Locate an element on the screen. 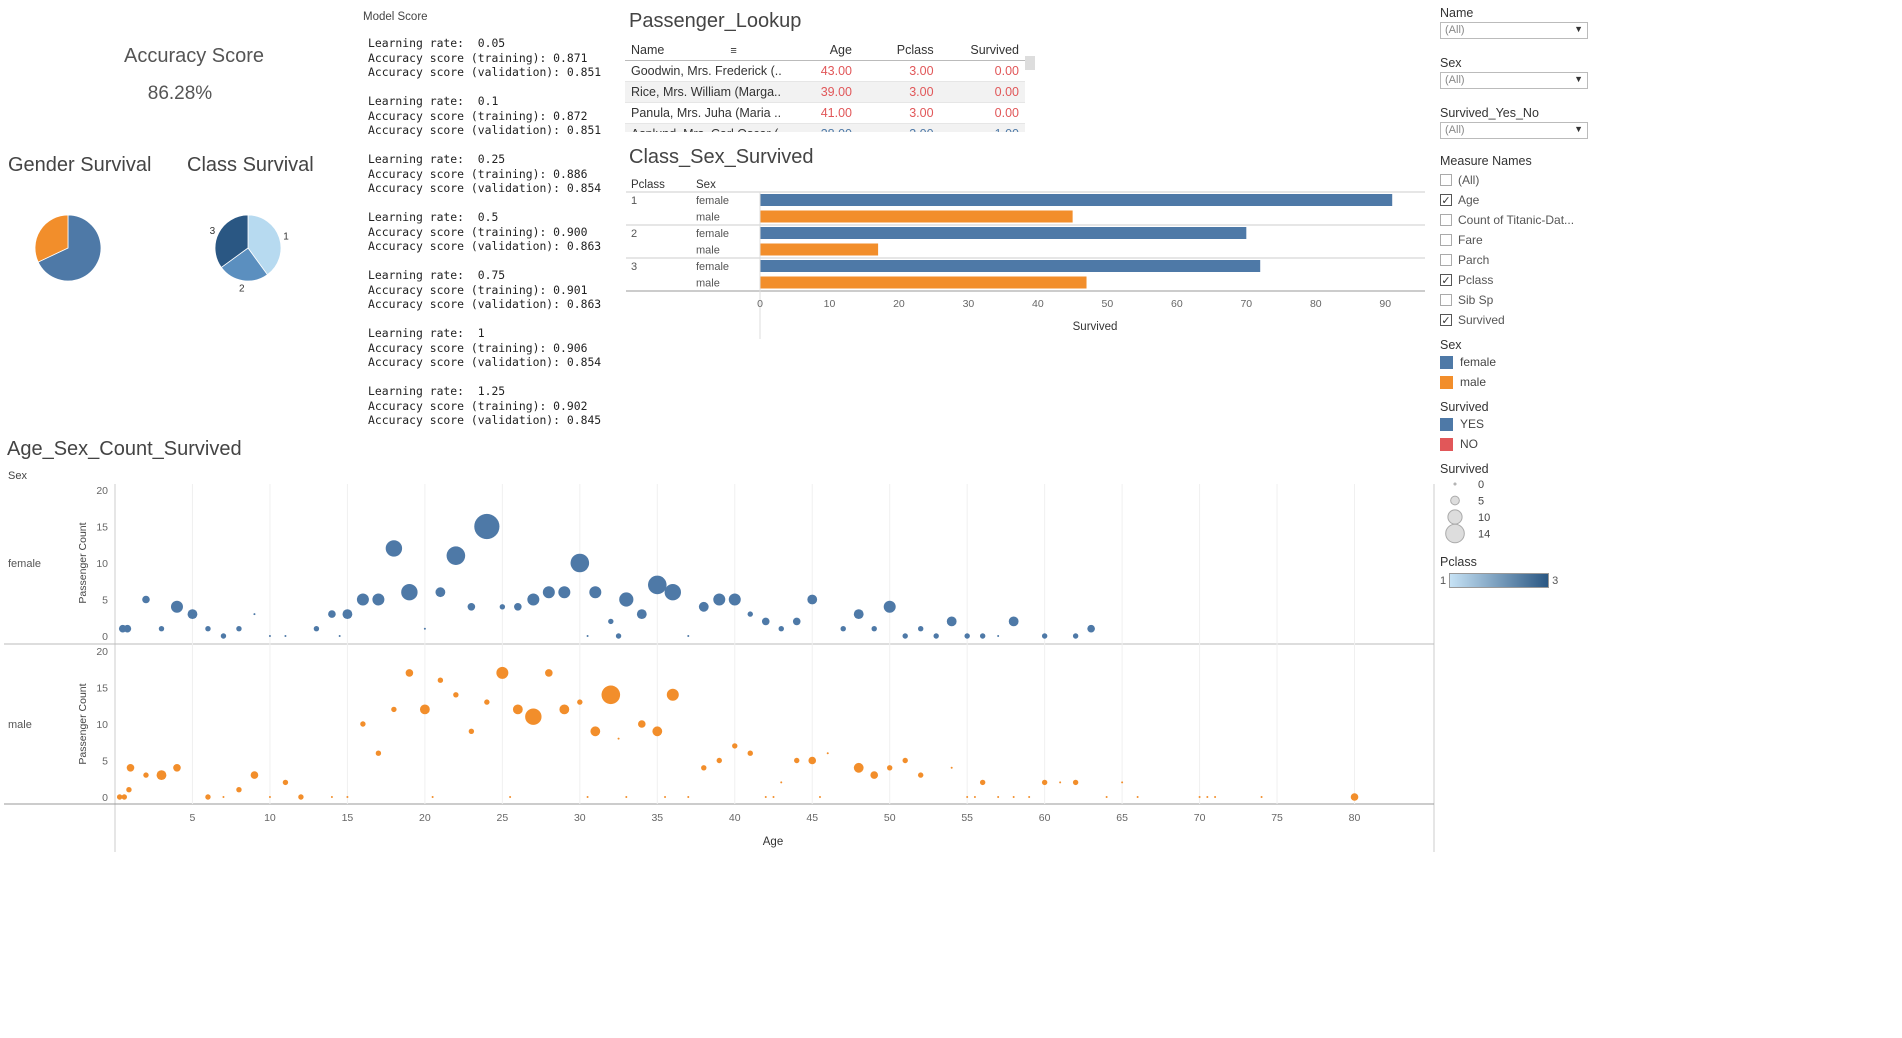 The width and height of the screenshot is (1902, 1038). measure-item: Parch is located at coordinates (1520, 260).